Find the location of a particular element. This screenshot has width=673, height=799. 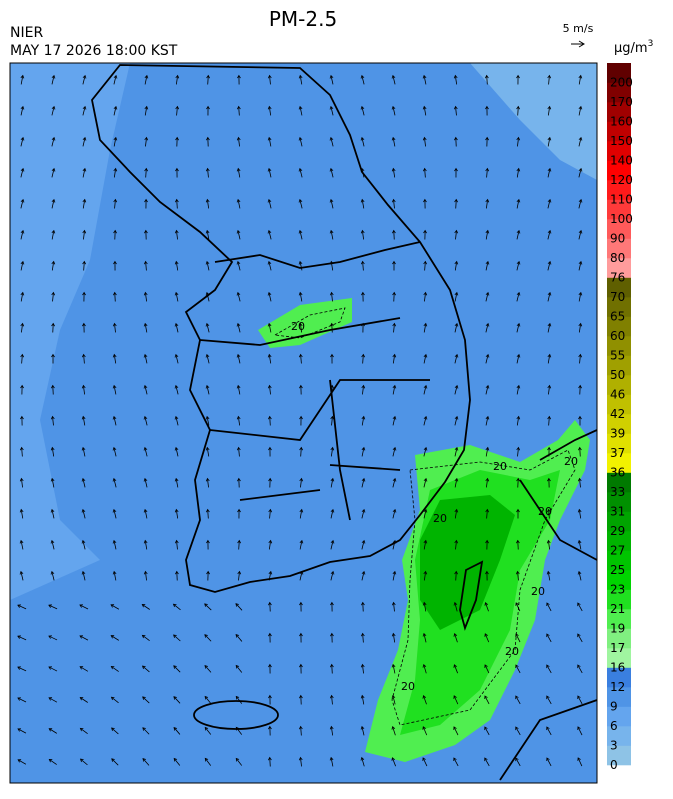

datetime: MAY 17 2026 18:00 KST is located at coordinates (94, 51).